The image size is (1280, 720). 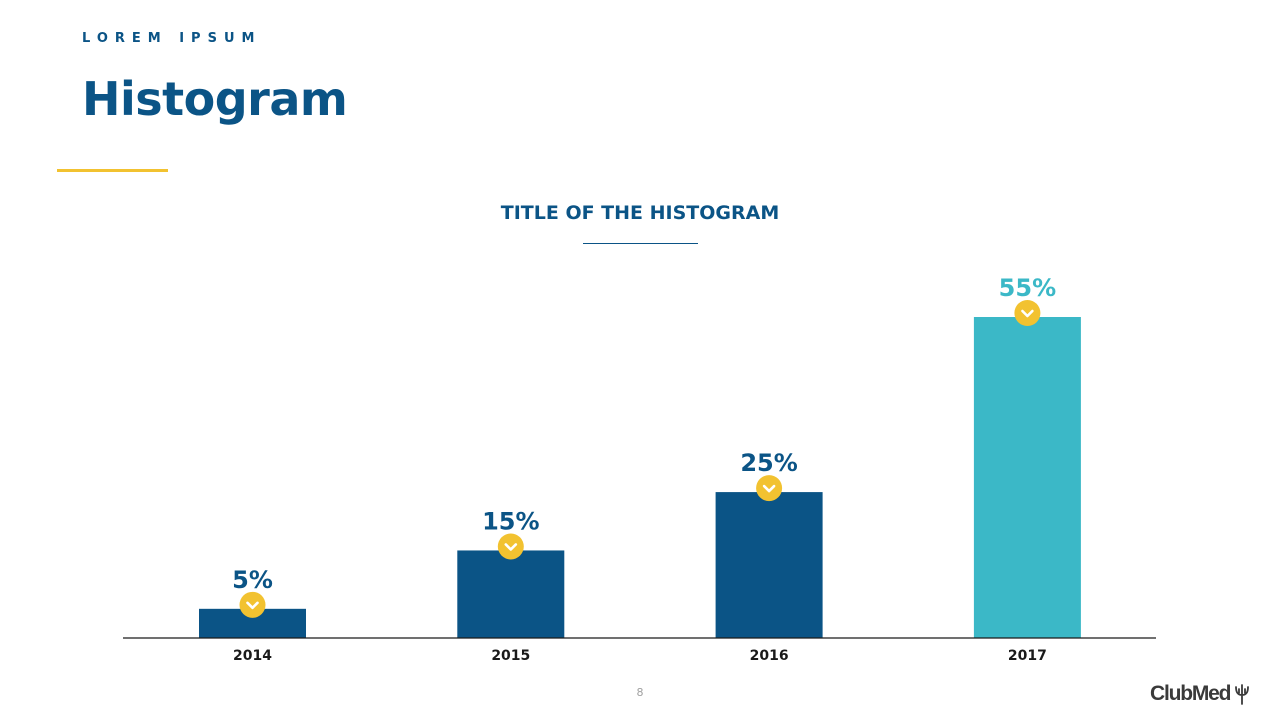 I want to click on x-tick-2016: 2016, so click(x=769, y=656).